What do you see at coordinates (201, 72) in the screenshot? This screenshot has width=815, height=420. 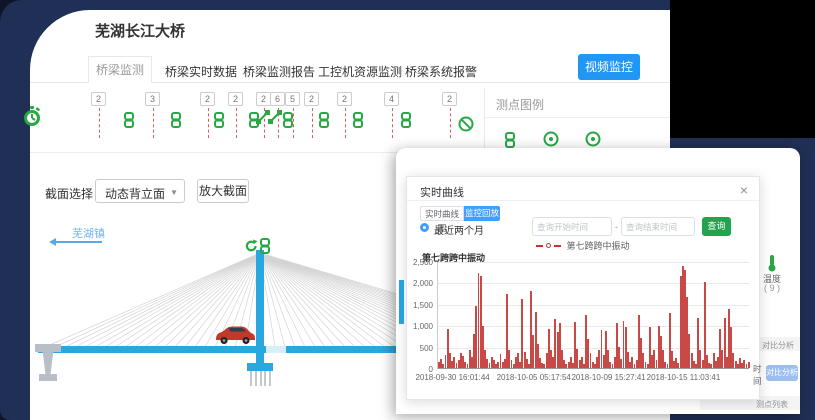 I see `tab-realtime-data: 桥梁实时数据` at bounding box center [201, 72].